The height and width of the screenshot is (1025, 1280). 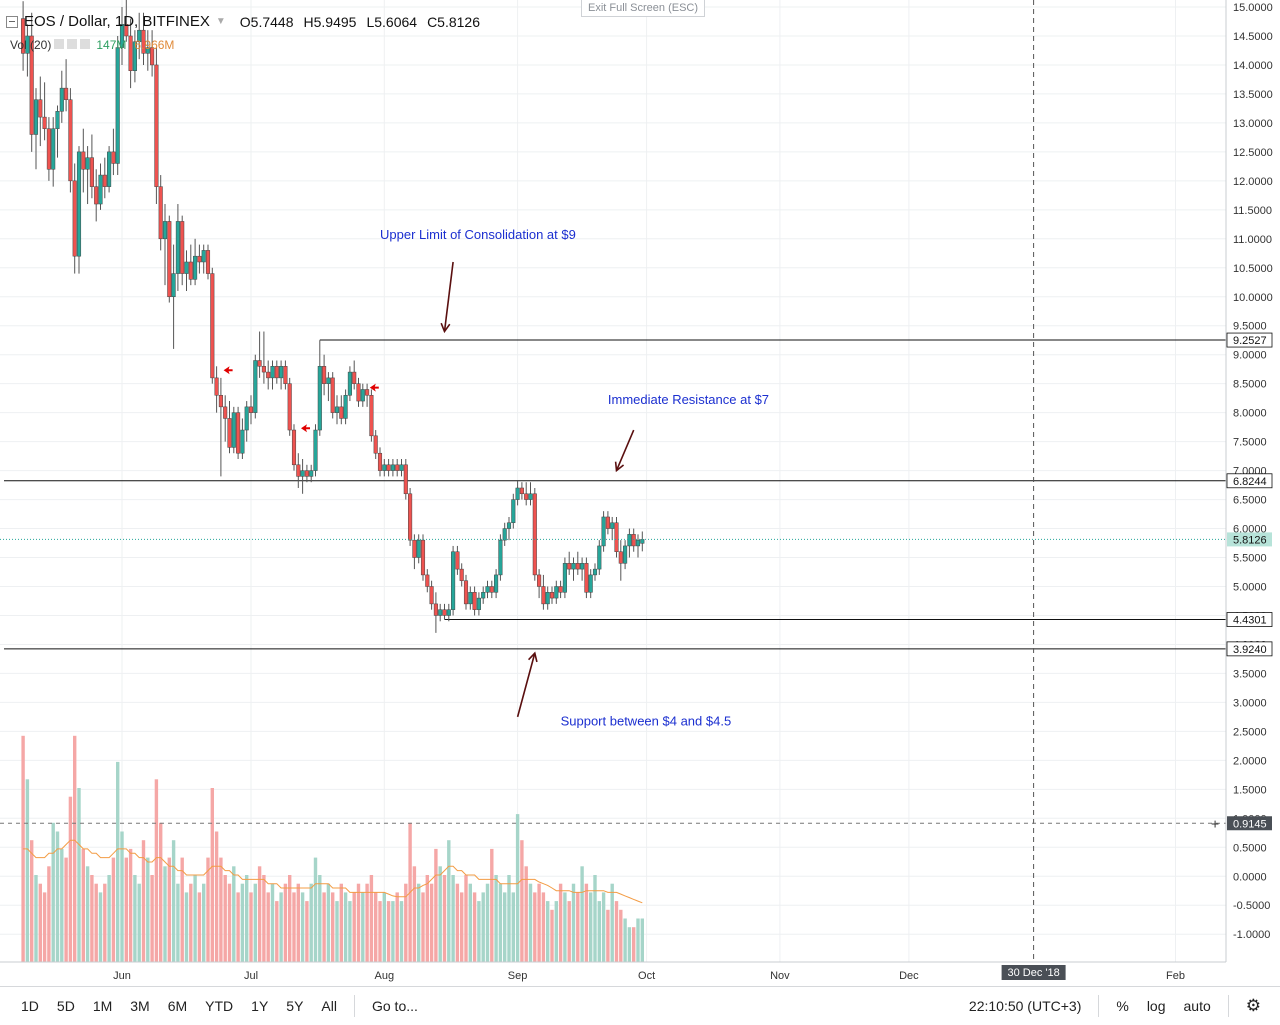 What do you see at coordinates (1033, 972) in the screenshot?
I see `crosshair-date-tag` at bounding box center [1033, 972].